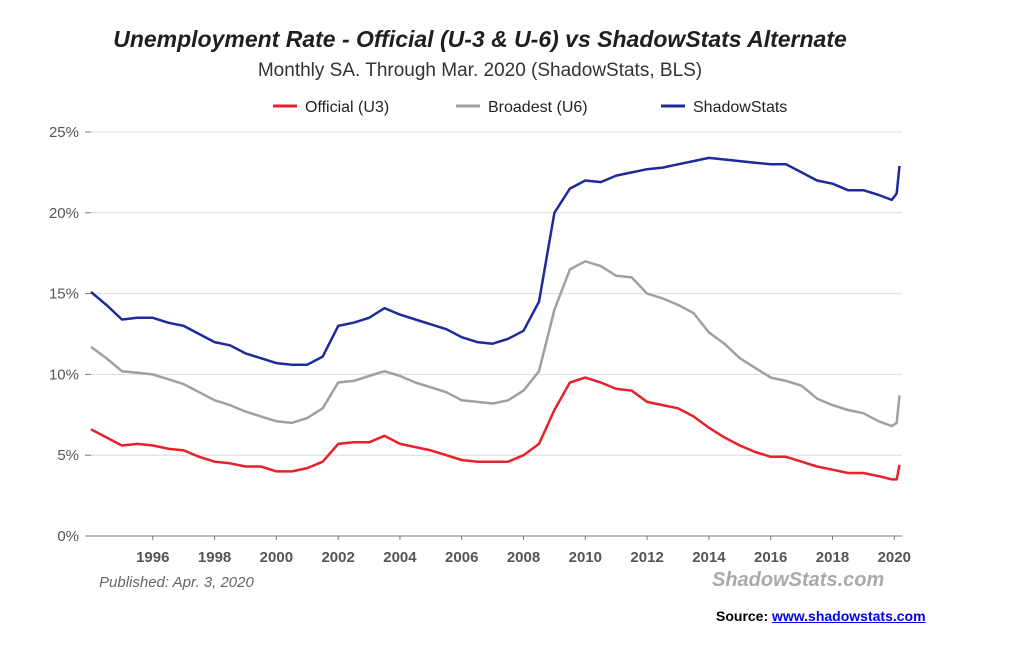 This screenshot has height=651, width=1024. Describe the element at coordinates (214, 557) in the screenshot. I see `x-tick-label: 1998` at that location.